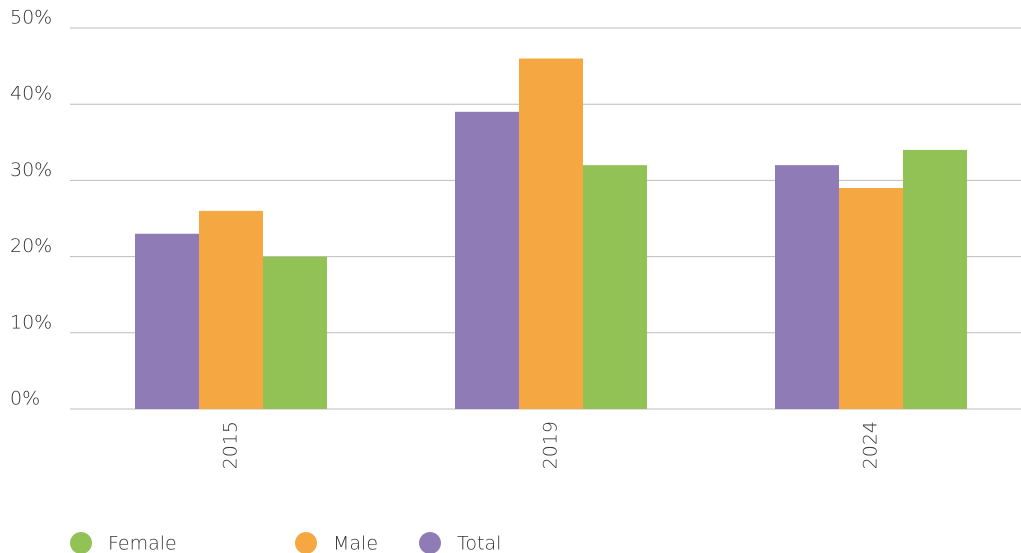 This screenshot has height=553, width=1021. I want to click on legend-label: Total, so click(479, 543).